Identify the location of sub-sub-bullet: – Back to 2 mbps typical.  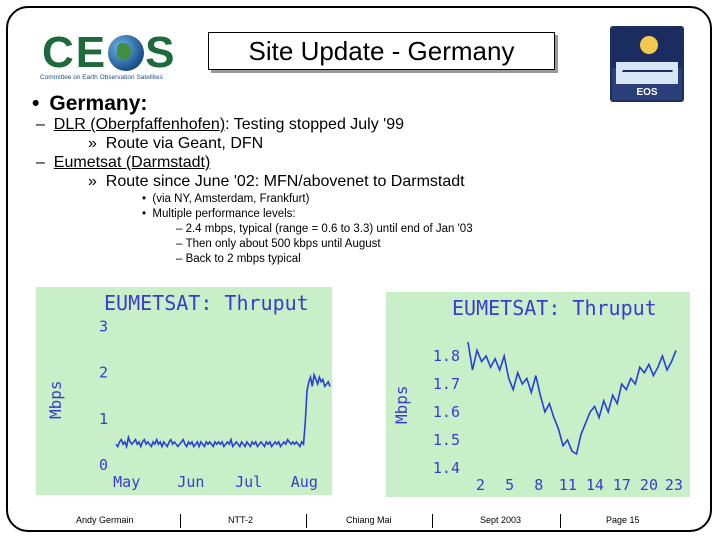
(238, 259).